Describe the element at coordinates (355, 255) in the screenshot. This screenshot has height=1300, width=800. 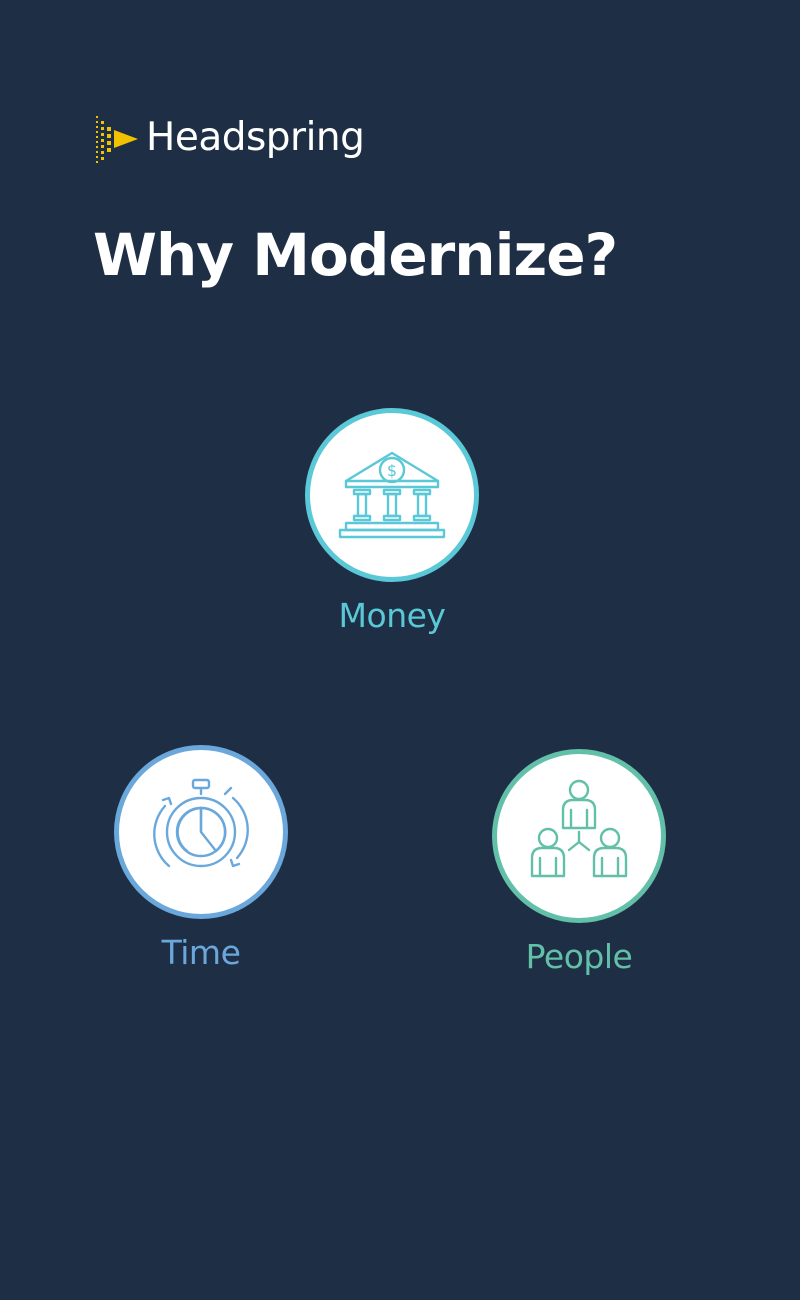
I see `page-title: Why Modernize?` at that location.